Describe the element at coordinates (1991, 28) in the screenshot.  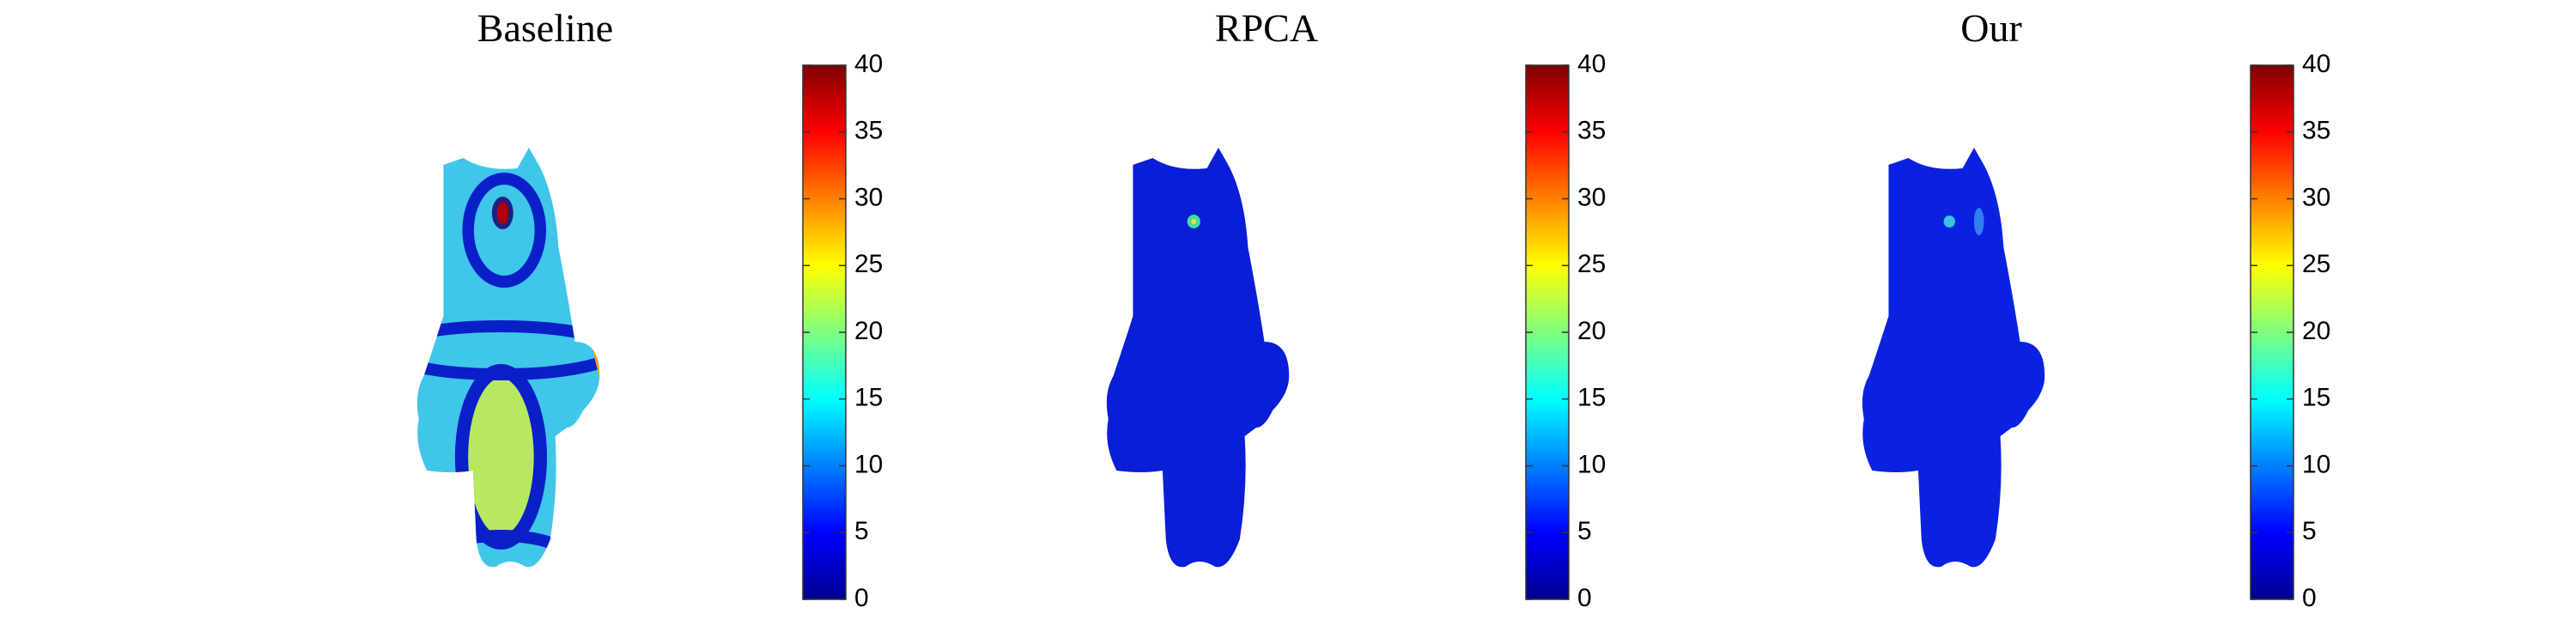
I see `panel-title: Our` at that location.